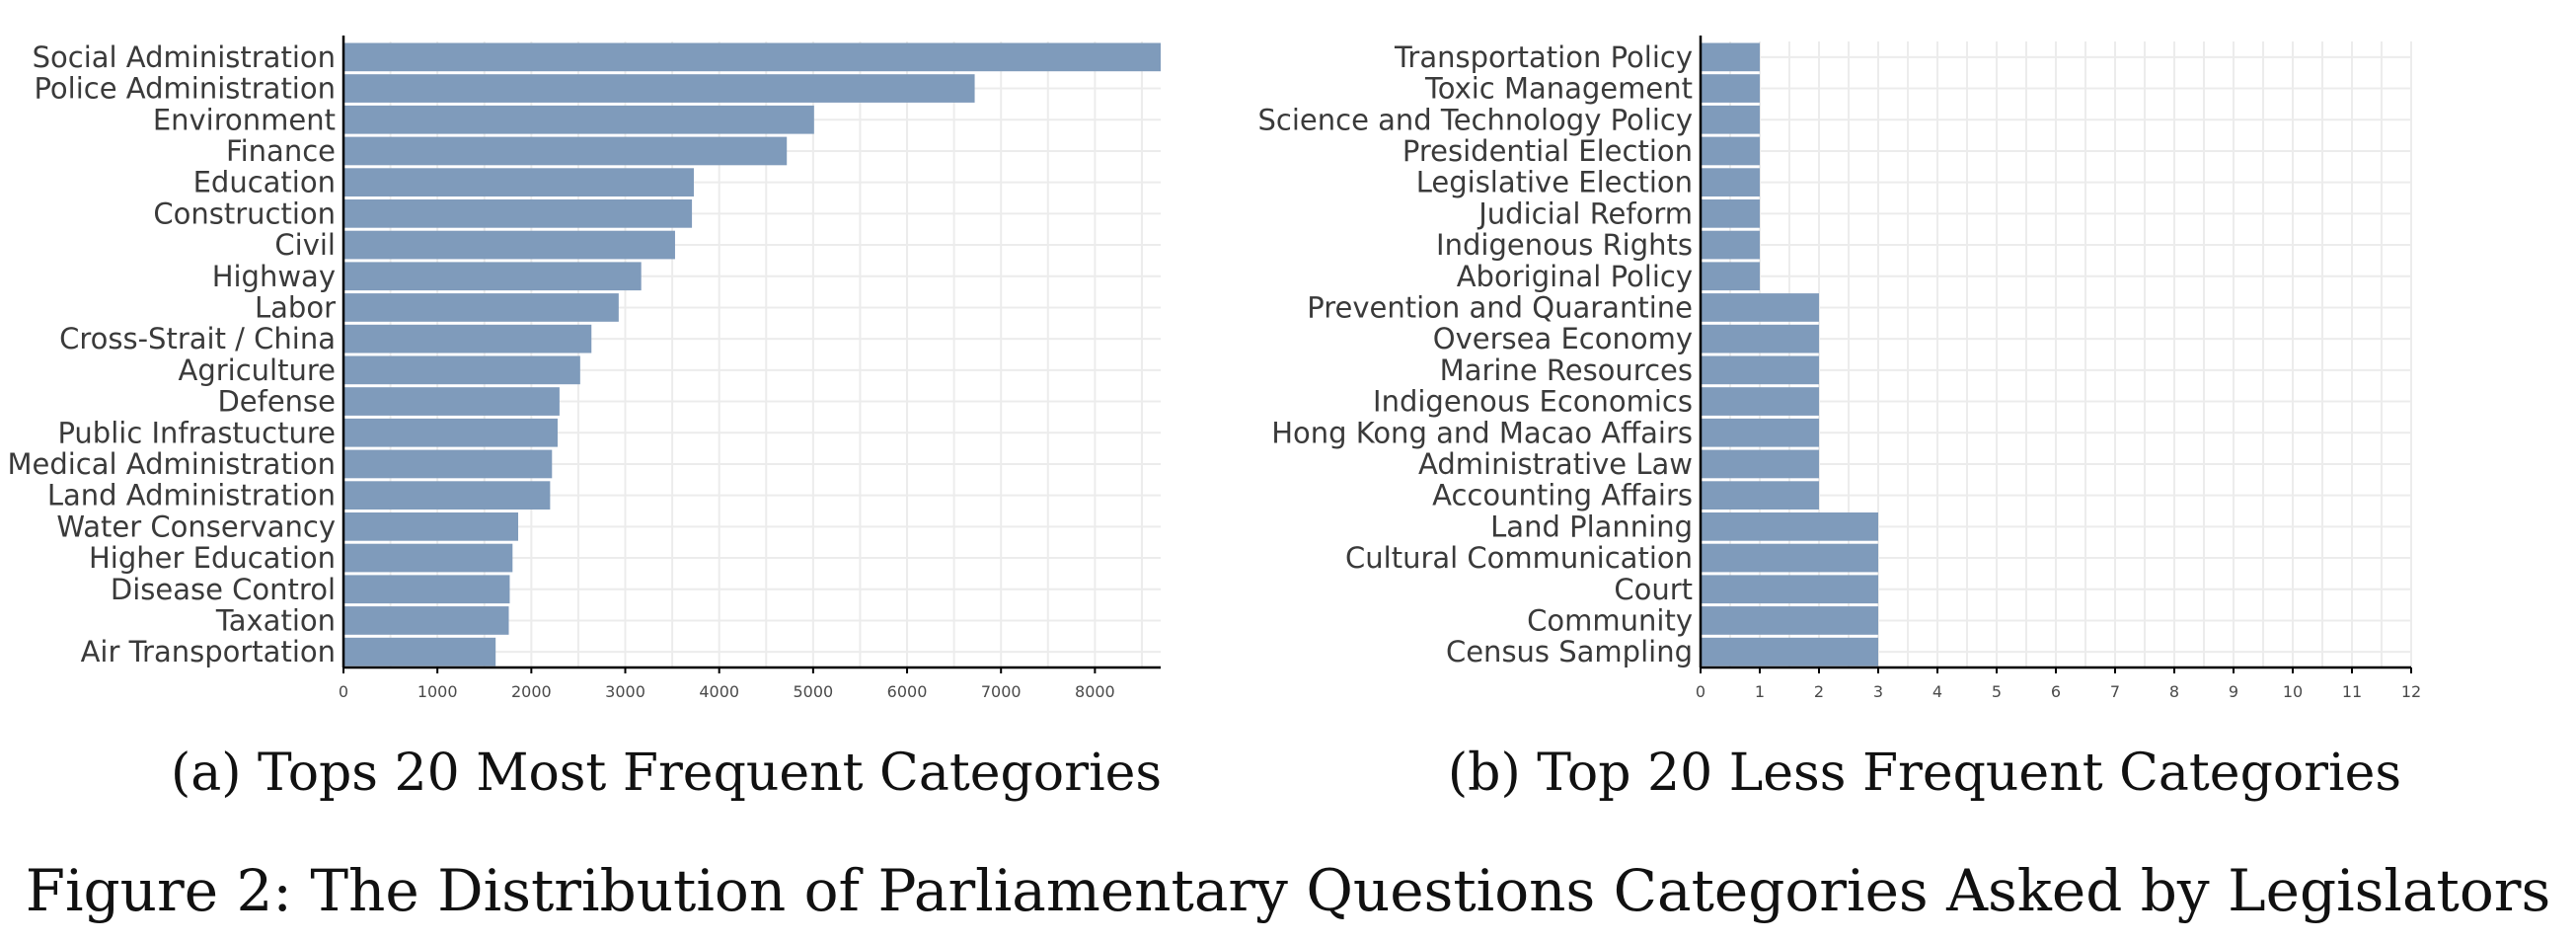 This screenshot has height=942, width=2576. Describe the element at coordinates (197, 338) in the screenshot. I see `category-label: Cross-Strait / China` at that location.